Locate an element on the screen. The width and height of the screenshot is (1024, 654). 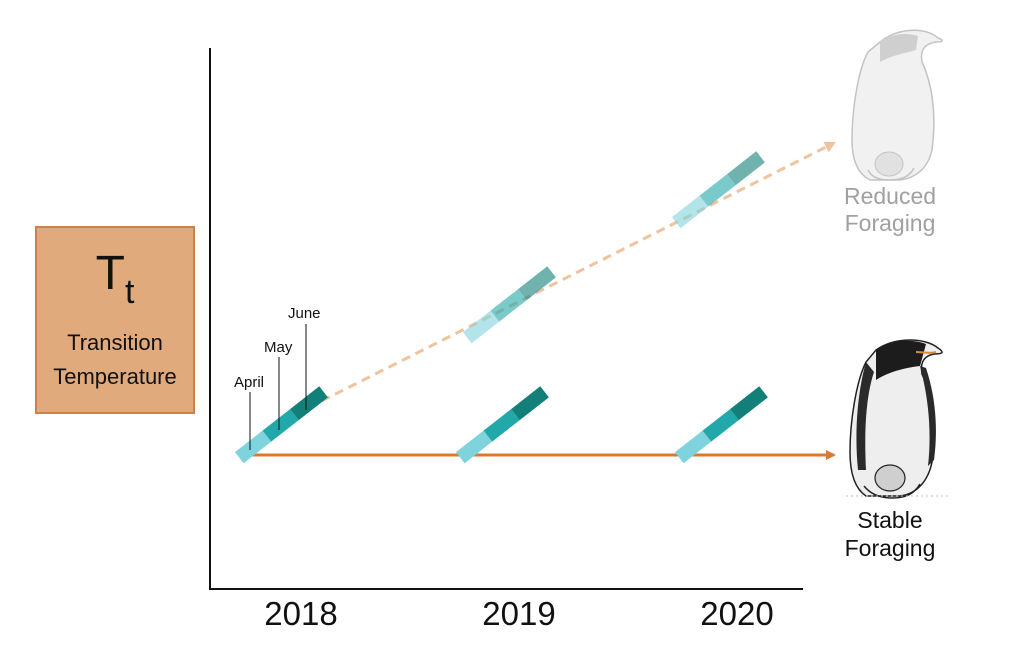
emperor-penguin-icon is located at coordinates (898, 419).